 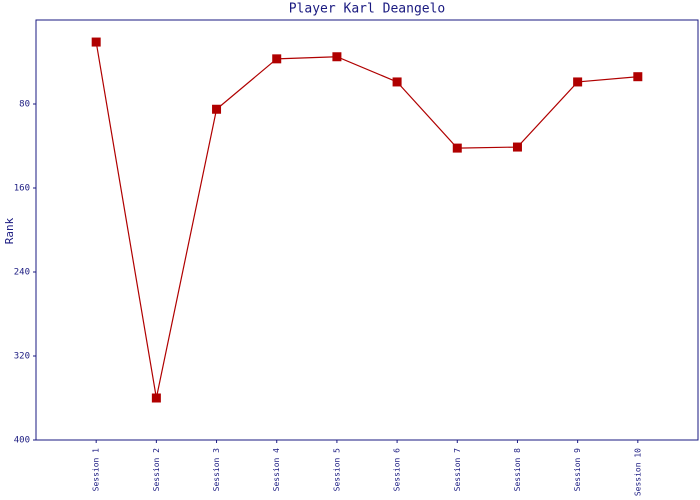 I want to click on x-tick-label: Session 3, so click(x=216, y=470).